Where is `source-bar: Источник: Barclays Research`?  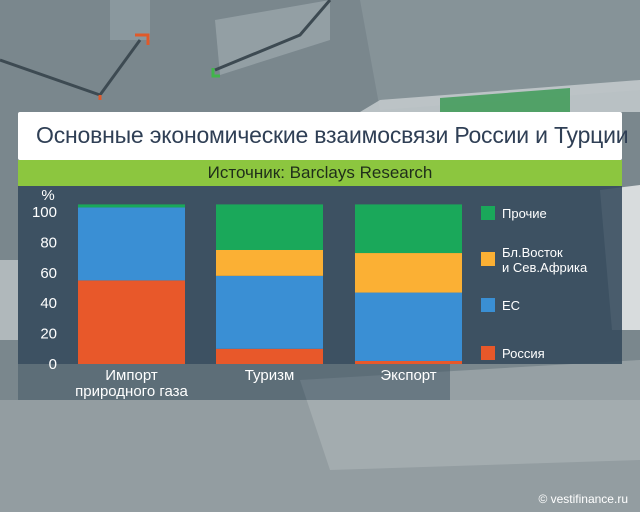 source-bar: Источник: Barclays Research is located at coordinates (320, 173).